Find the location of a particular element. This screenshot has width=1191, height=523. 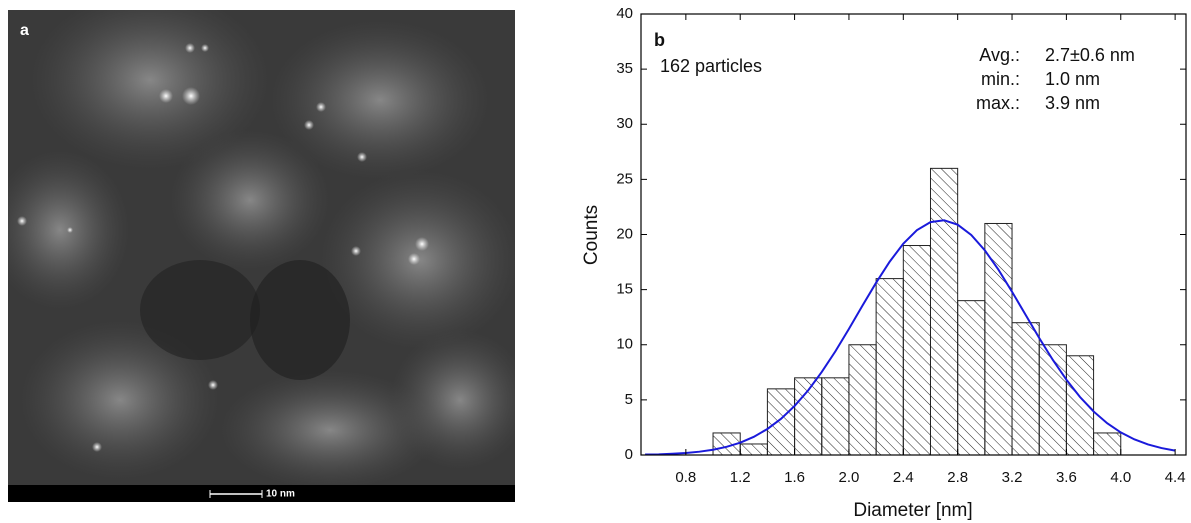

y-tick-label: 35 is located at coordinates (624, 68).